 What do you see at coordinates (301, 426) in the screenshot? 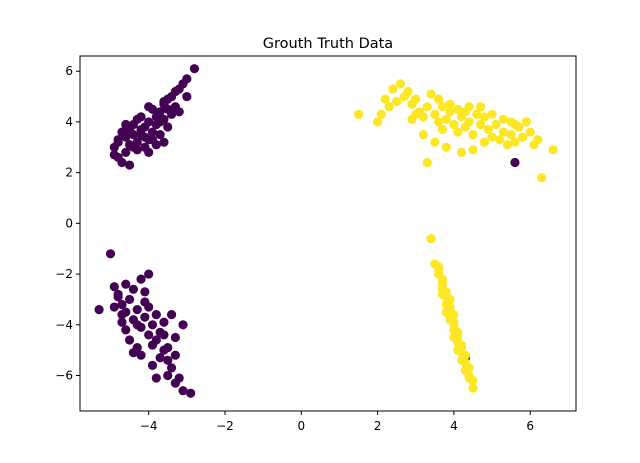
I see `x-tick-label: 0` at bounding box center [301, 426].